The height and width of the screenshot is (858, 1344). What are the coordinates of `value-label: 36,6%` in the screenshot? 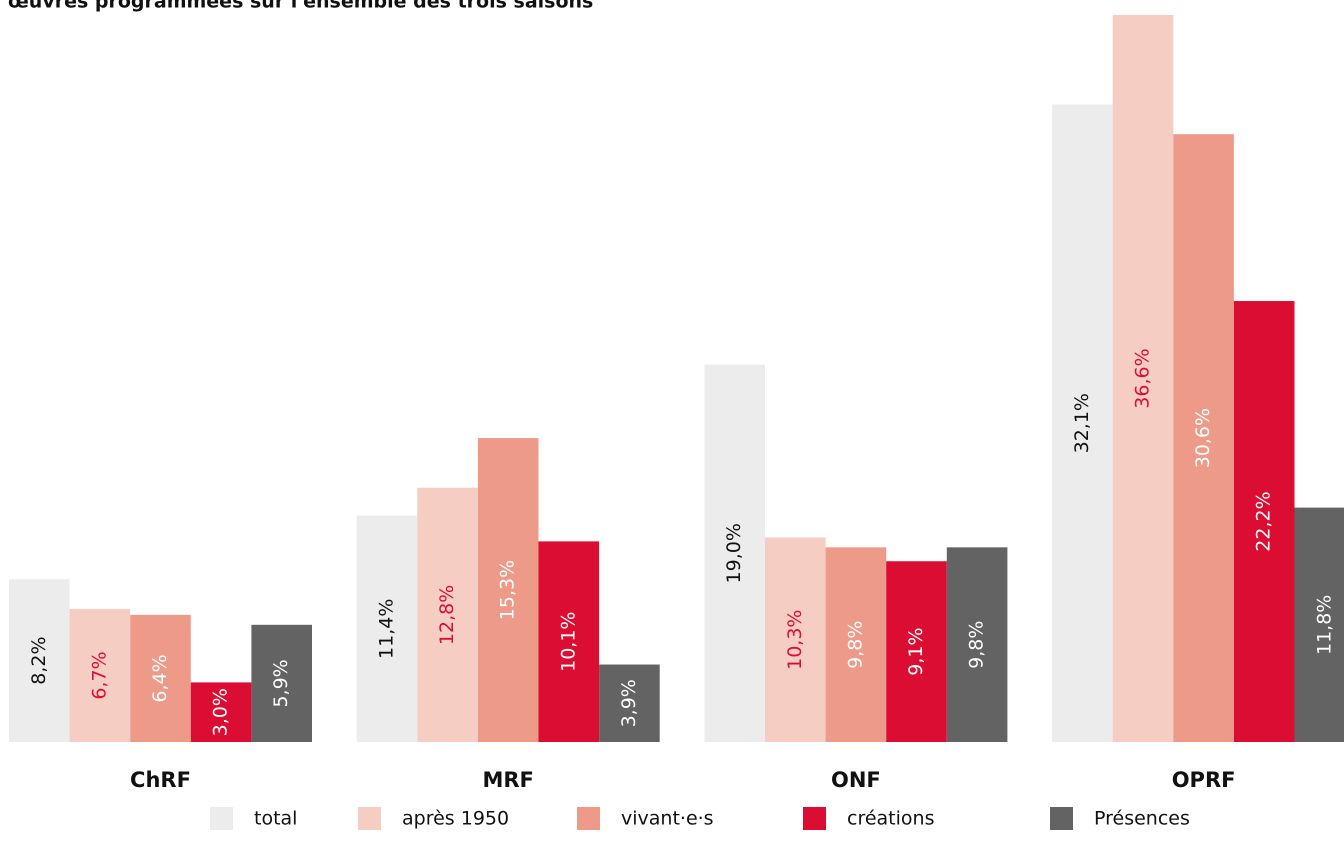 It's located at (1143, 378).